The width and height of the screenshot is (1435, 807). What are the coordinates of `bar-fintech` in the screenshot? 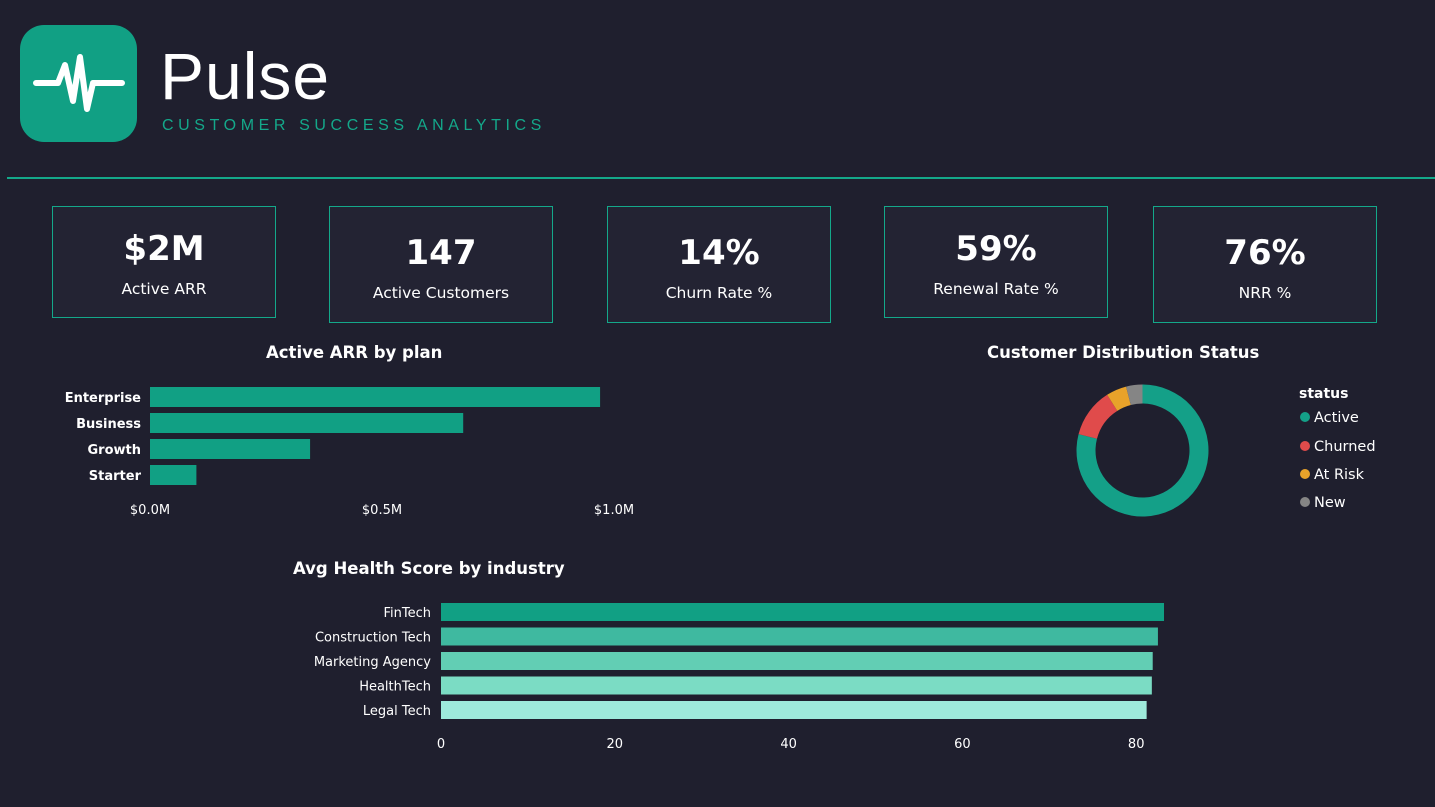 It's located at (803, 612).